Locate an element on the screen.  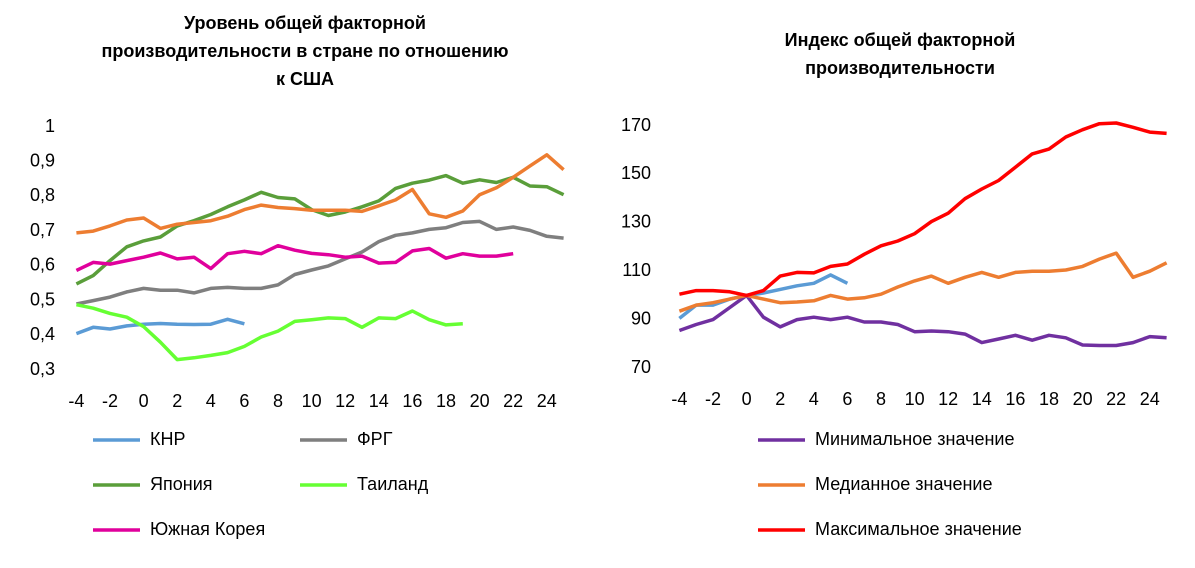
y-tick-label: 0,7 is located at coordinates (42, 230).